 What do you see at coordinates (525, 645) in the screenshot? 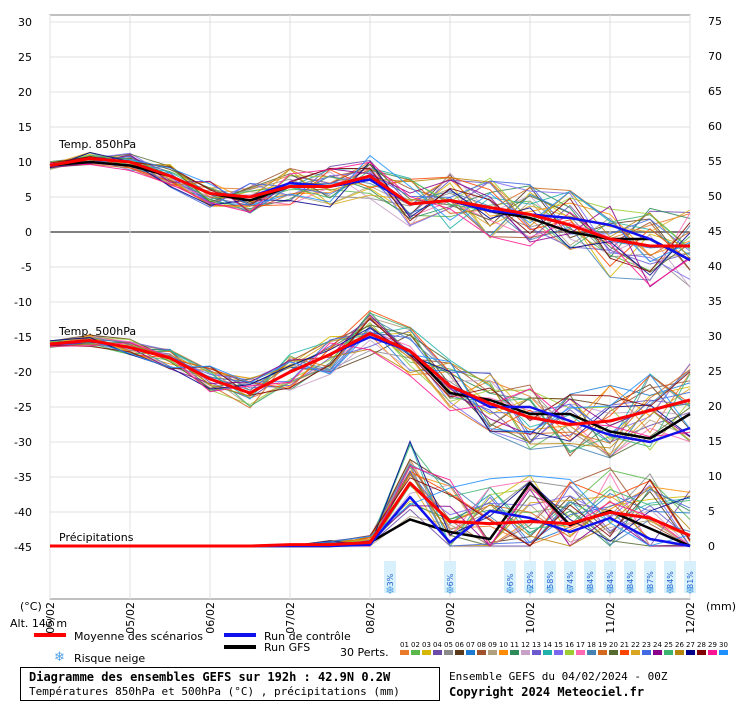
I see `pert-number-12: 12` at bounding box center [525, 645].